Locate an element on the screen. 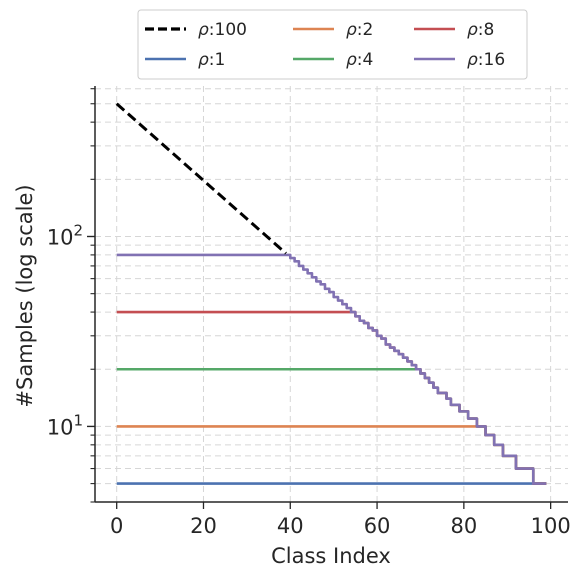 This screenshot has width=583, height=579. x-tick-label: 80 is located at coordinates (463, 526).